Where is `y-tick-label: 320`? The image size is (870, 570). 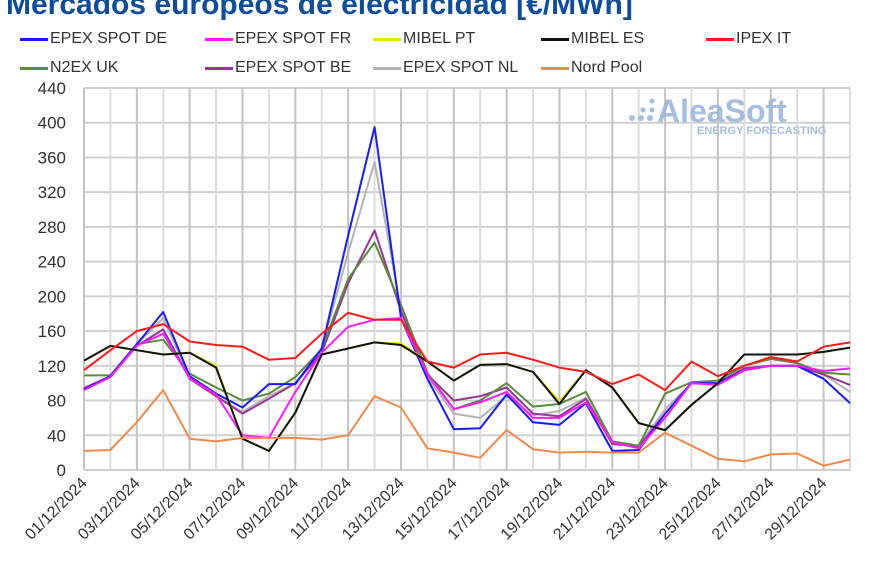
y-tick-label: 320 is located at coordinates (52, 192).